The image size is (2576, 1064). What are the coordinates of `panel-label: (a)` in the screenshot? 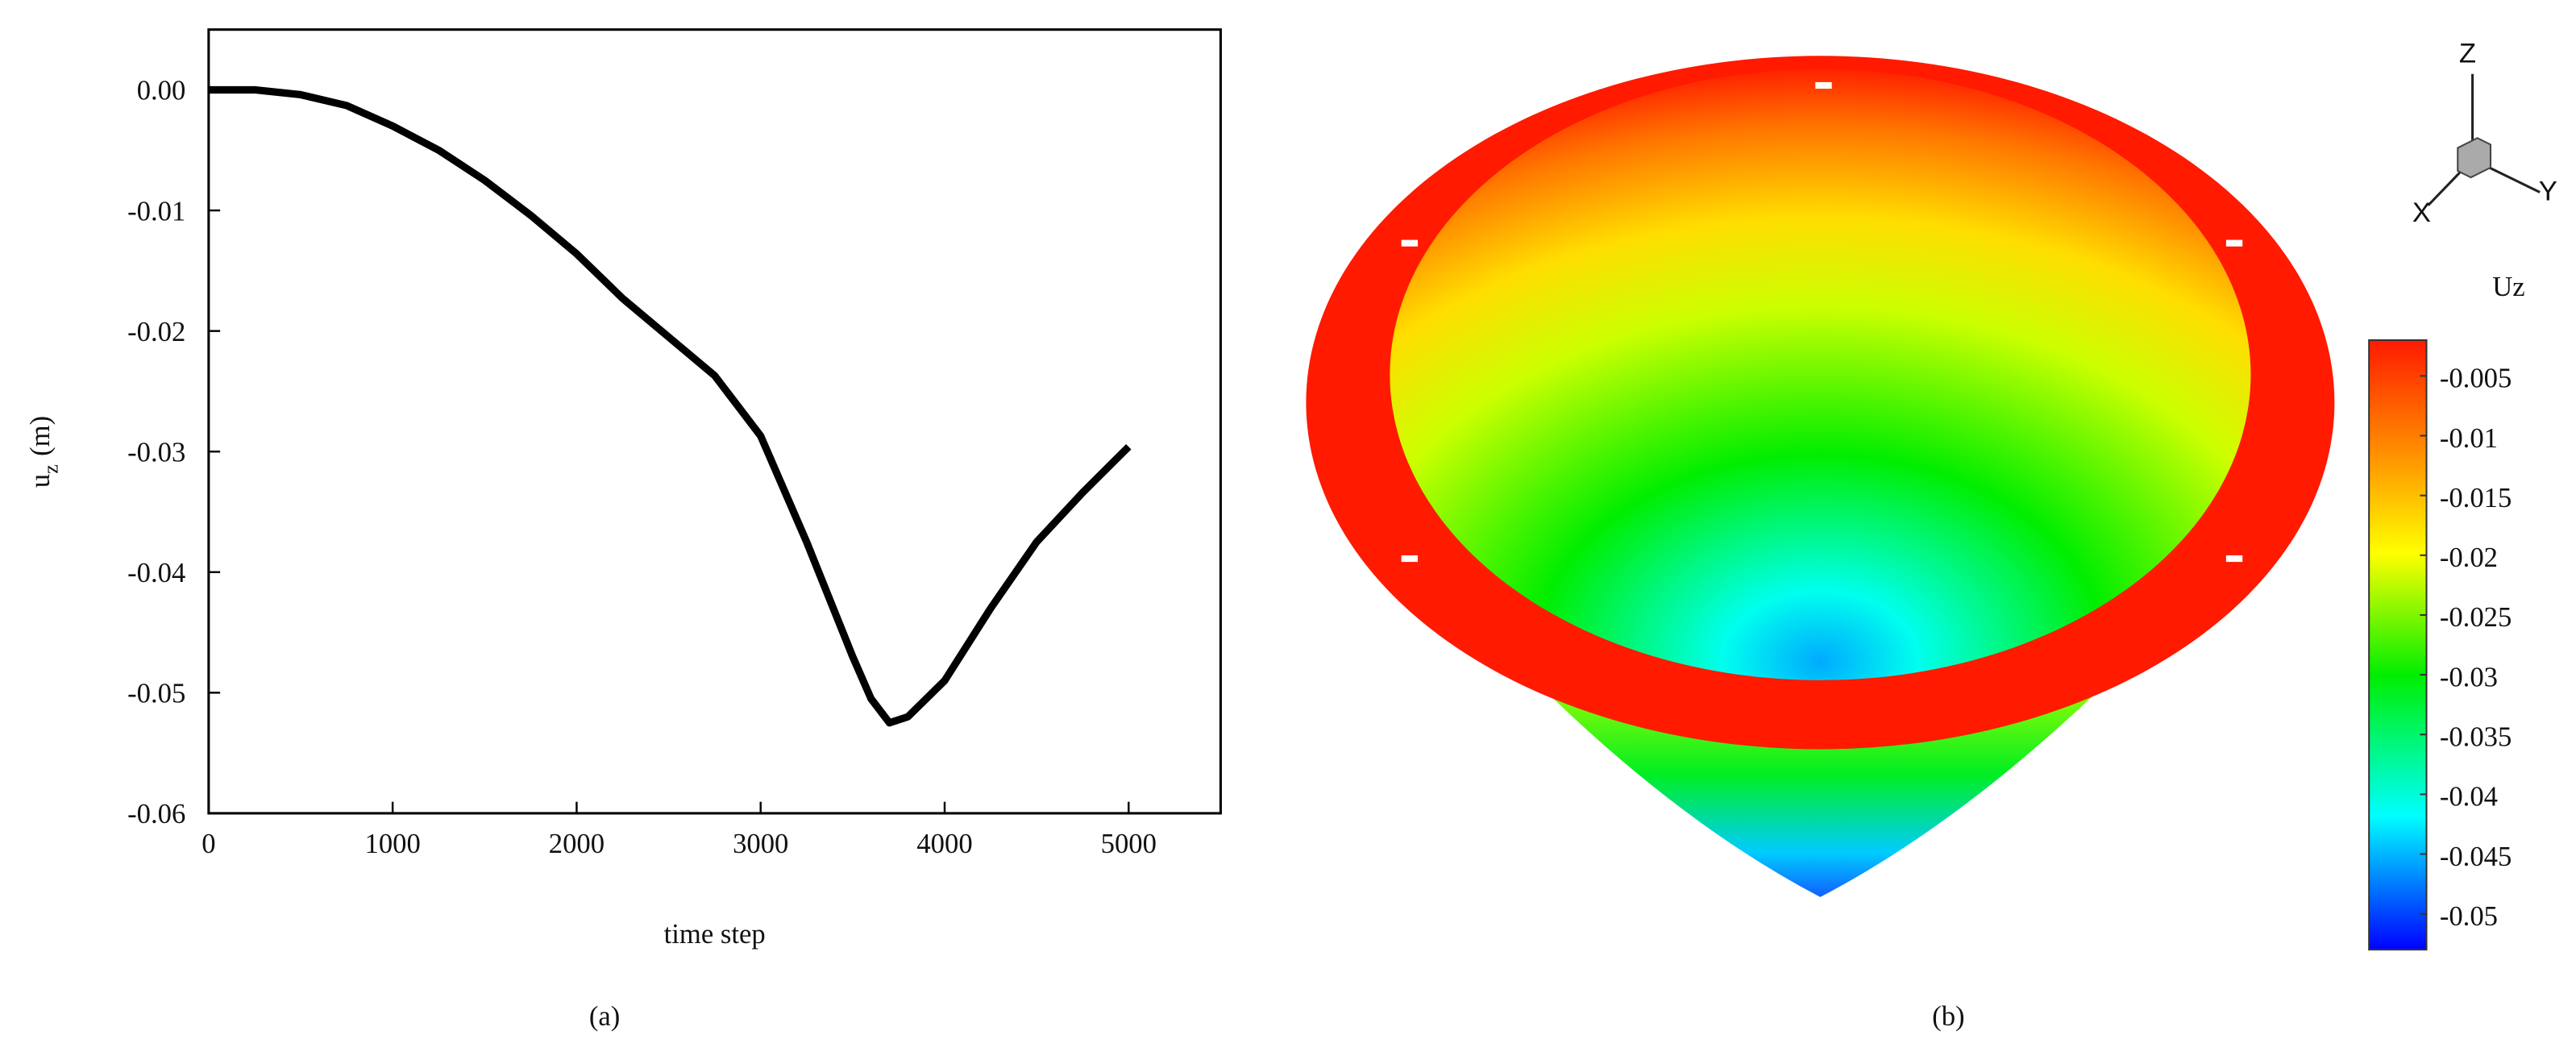 It's located at (604, 1016).